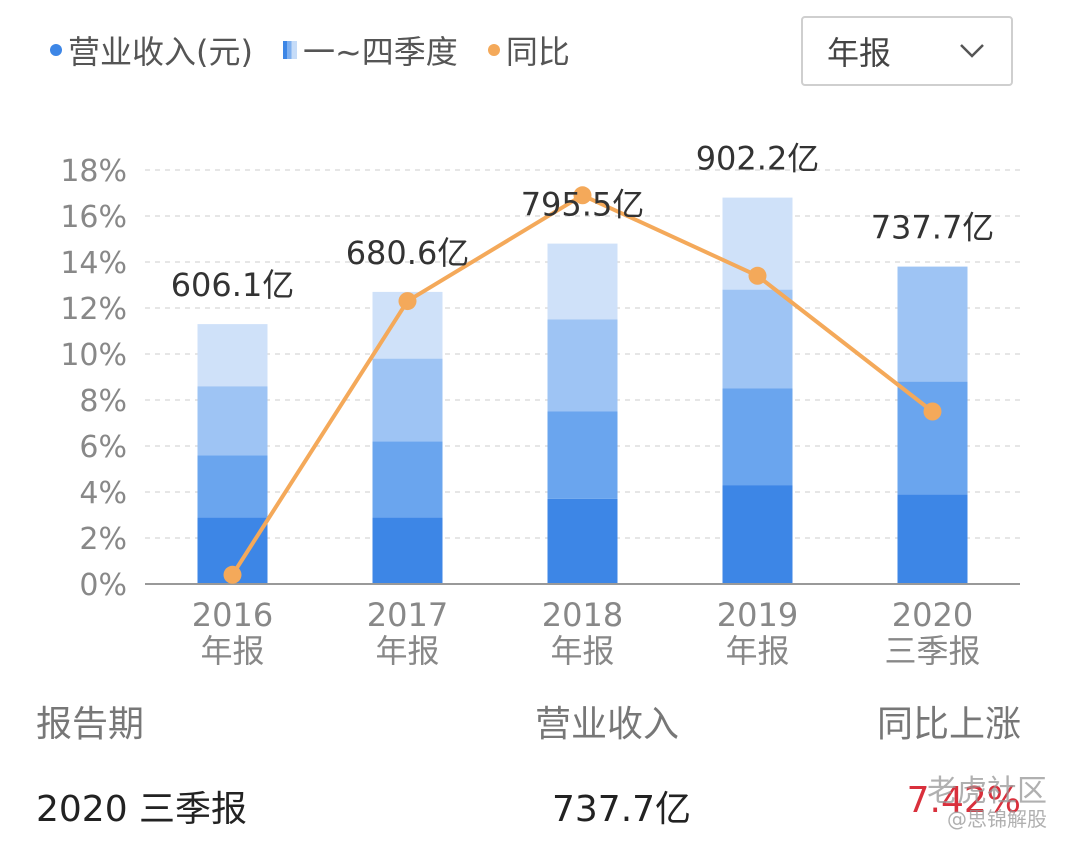  Describe the element at coordinates (380, 52) in the screenshot. I see `legend-label-quarters: 一~四季度` at that location.